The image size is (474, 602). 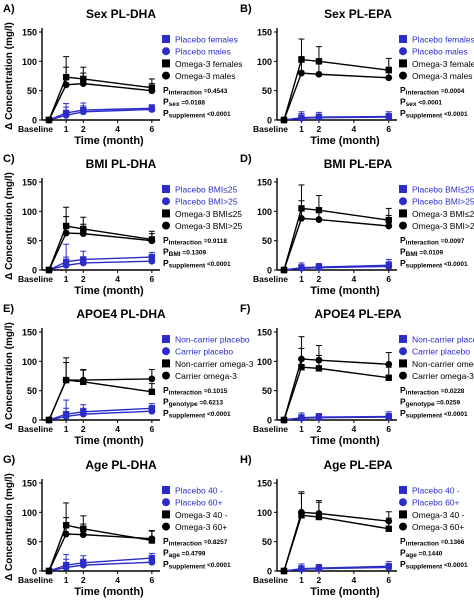 I want to click on legend-label: Placebo males, so click(x=203, y=52).